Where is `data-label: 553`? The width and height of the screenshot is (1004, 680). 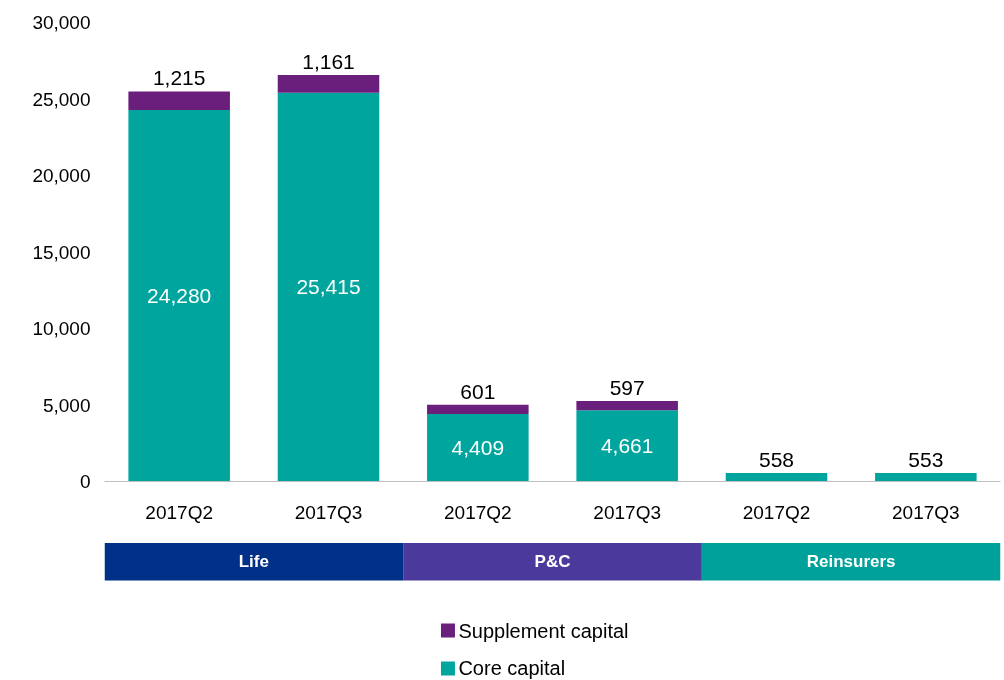
data-label: 553 is located at coordinates (926, 460).